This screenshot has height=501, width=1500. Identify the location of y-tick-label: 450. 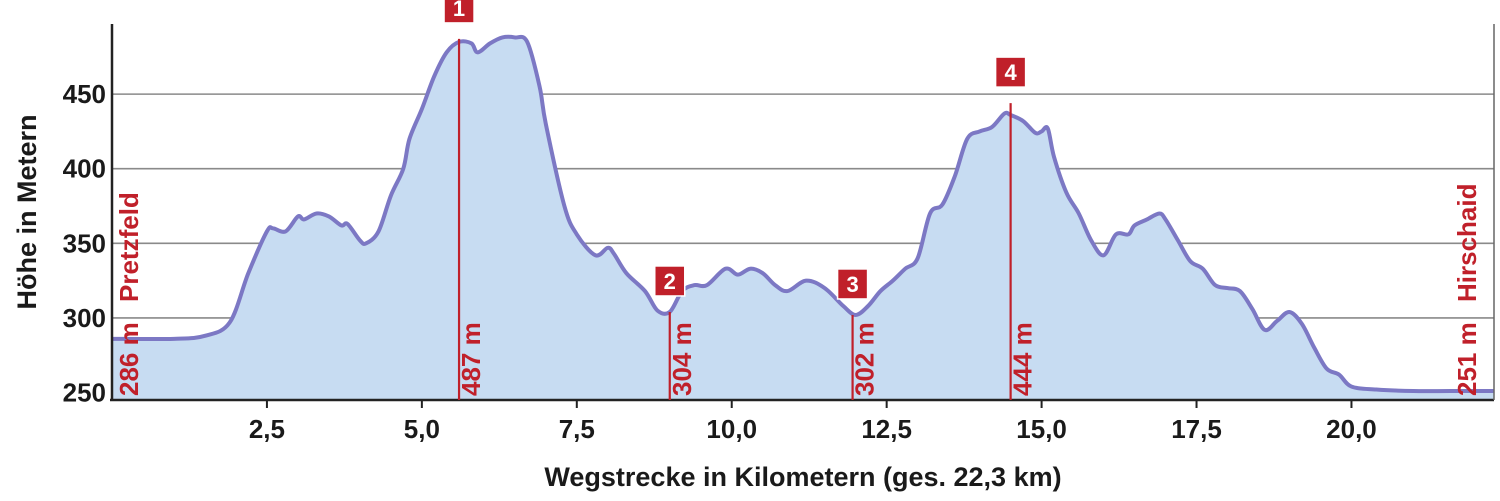
(84, 94).